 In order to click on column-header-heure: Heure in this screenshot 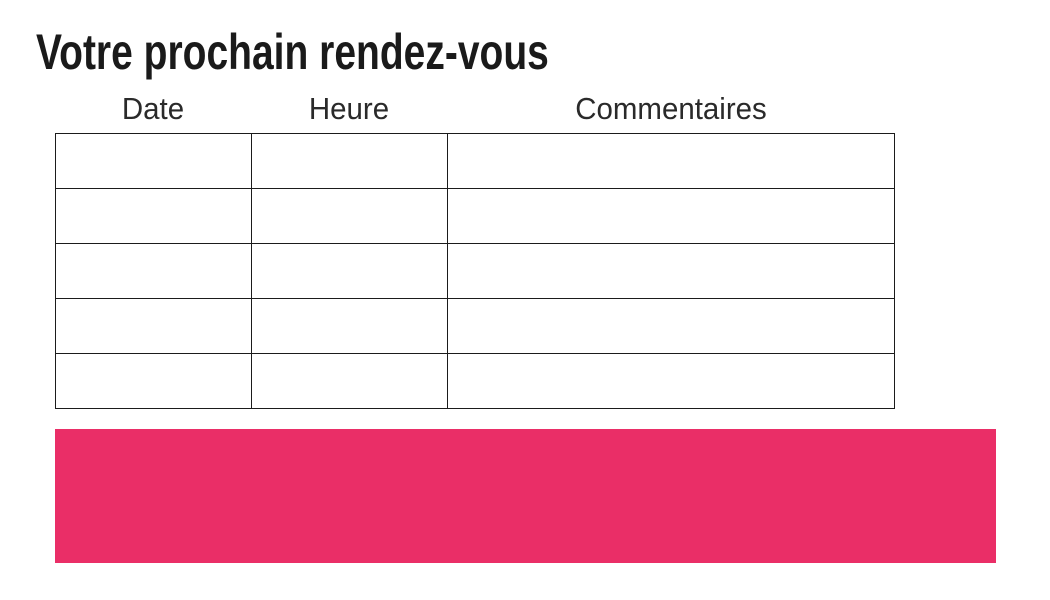, I will do `click(349, 108)`.